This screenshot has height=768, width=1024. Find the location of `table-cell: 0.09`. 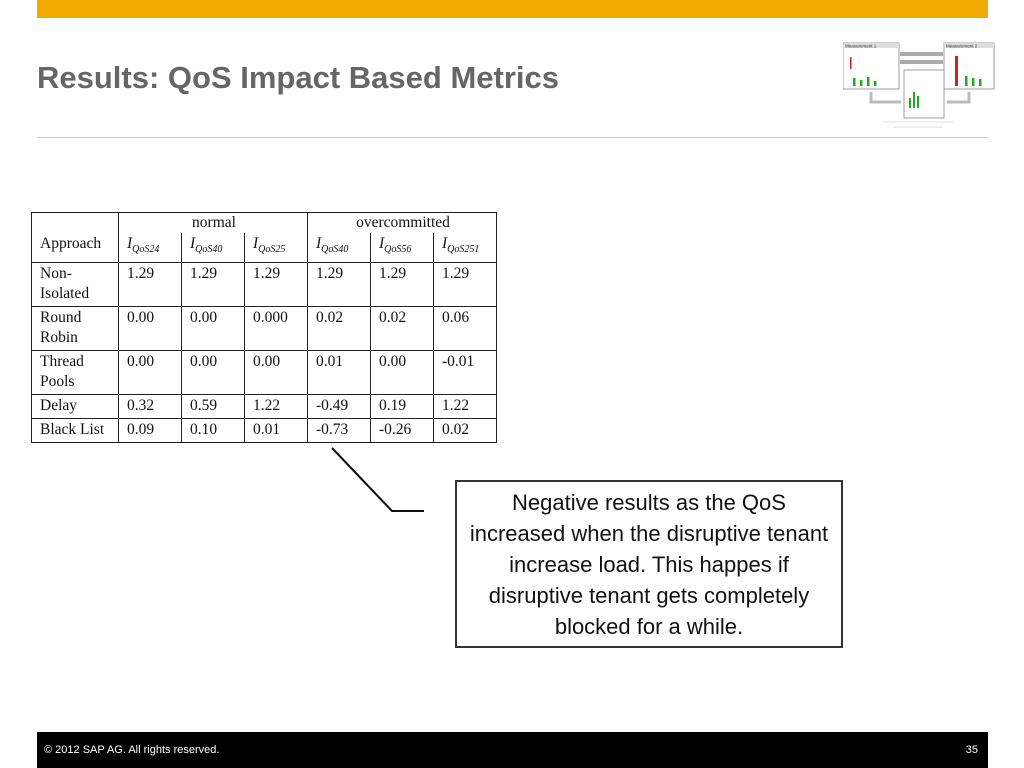

table-cell: 0.09 is located at coordinates (150, 431).